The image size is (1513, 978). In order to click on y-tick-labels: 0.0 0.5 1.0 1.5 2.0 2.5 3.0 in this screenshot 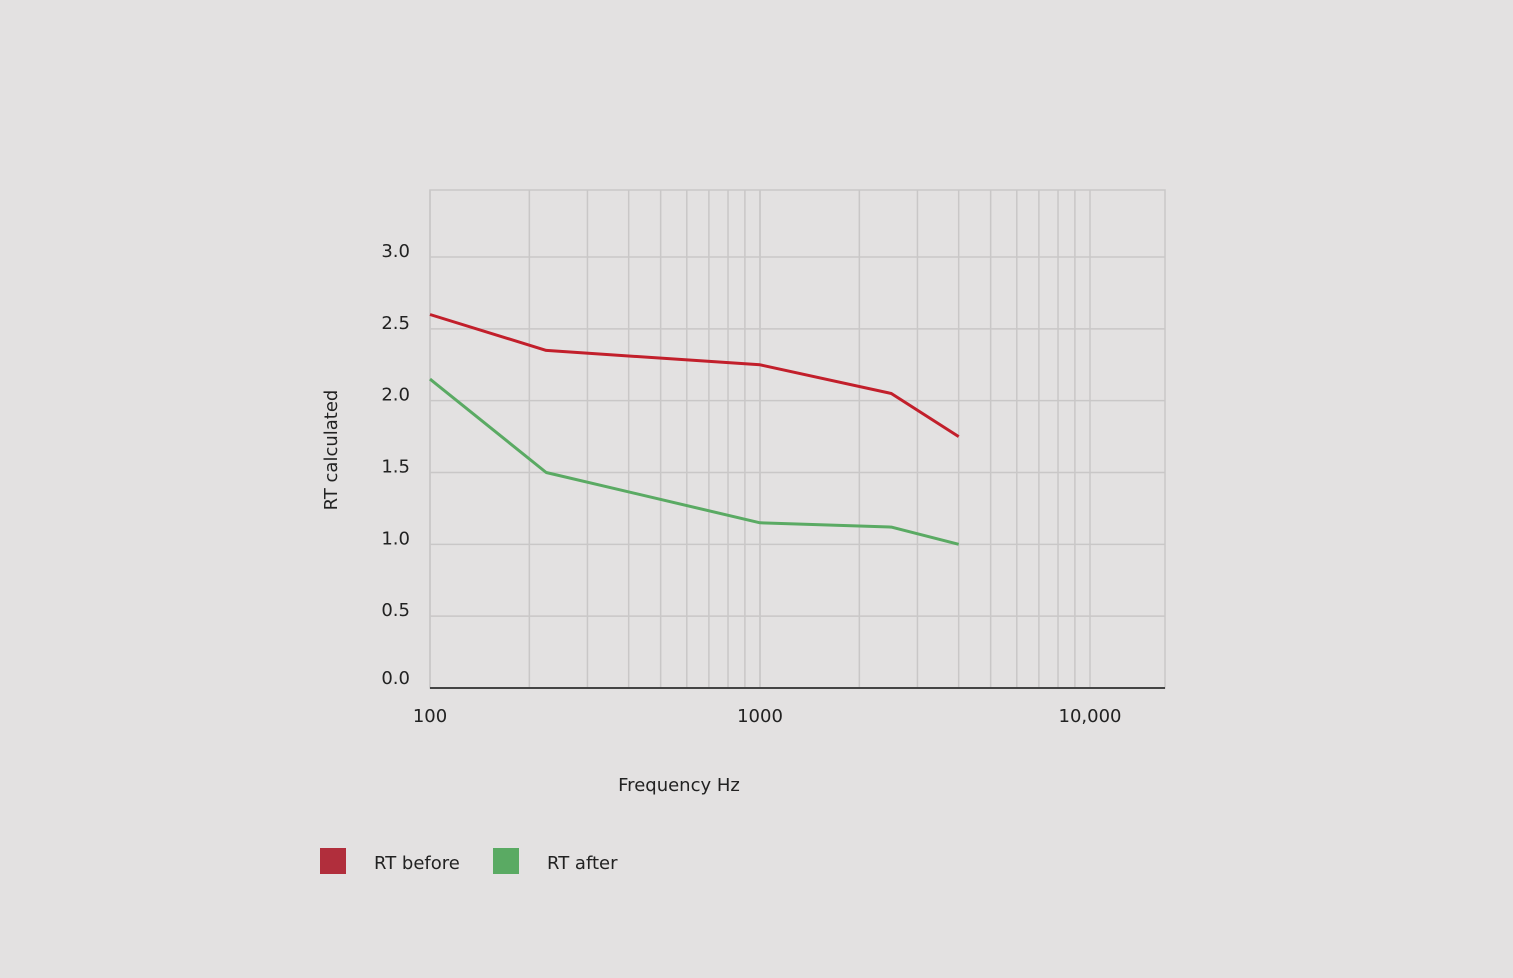, I will do `click(395, 465)`.